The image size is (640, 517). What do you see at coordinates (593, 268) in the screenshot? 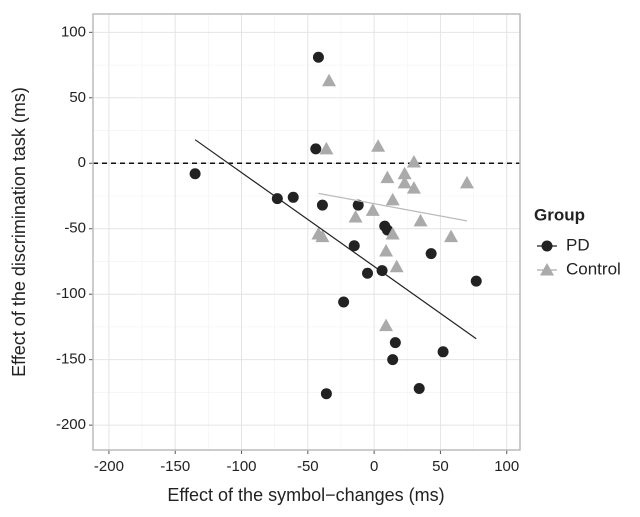
I see `legend-label: Control` at bounding box center [593, 268].